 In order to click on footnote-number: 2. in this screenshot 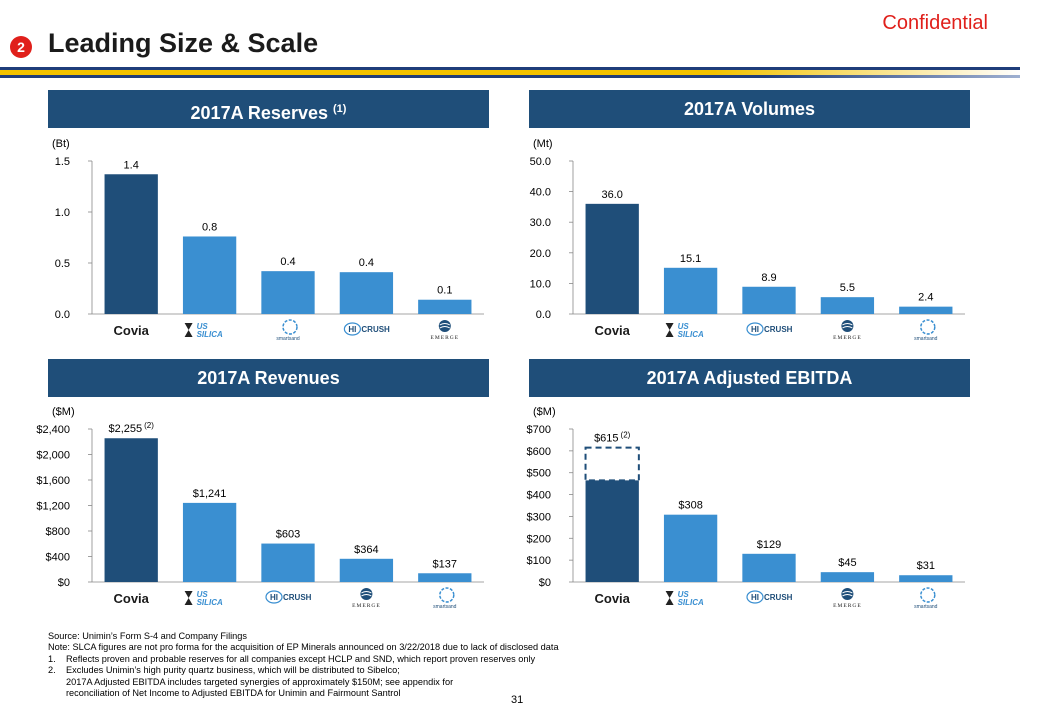, I will do `click(52, 670)`.